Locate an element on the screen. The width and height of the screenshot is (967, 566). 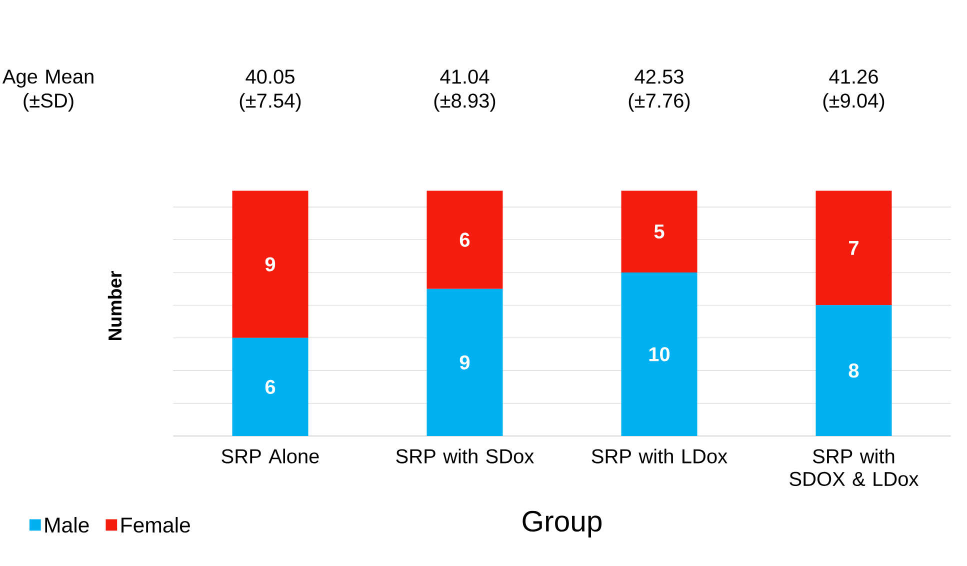
text: 41.04 (±8.93) is located at coordinates (465, 91).